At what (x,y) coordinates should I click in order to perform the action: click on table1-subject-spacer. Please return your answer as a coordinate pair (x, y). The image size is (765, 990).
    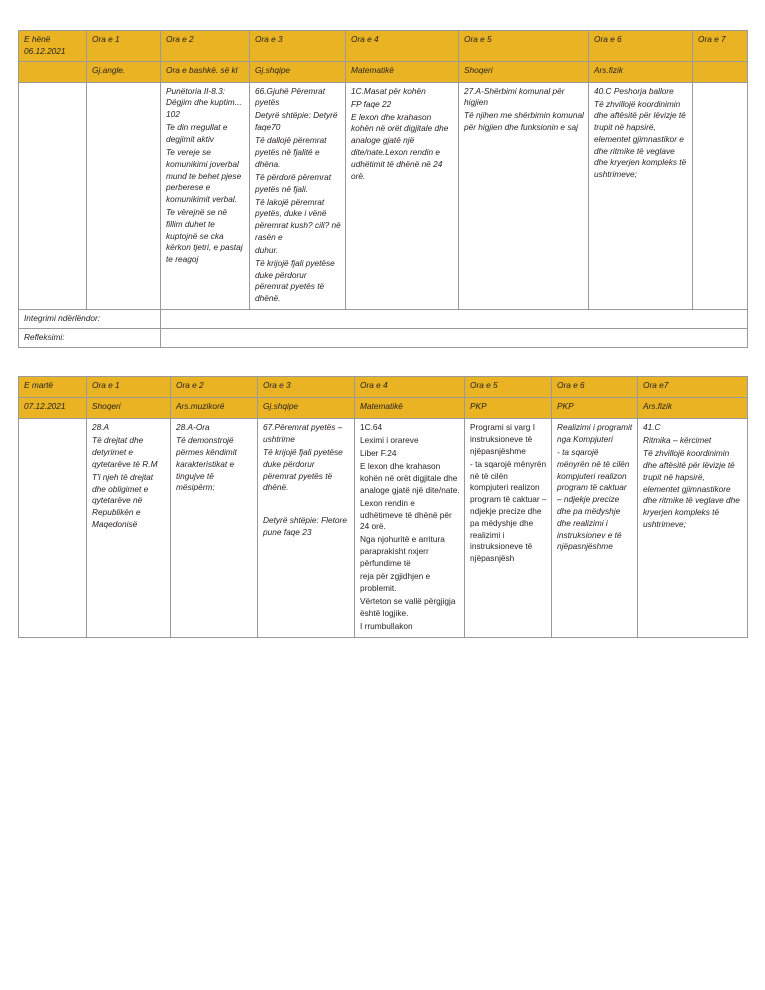
    Looking at the image, I should click on (52, 71).